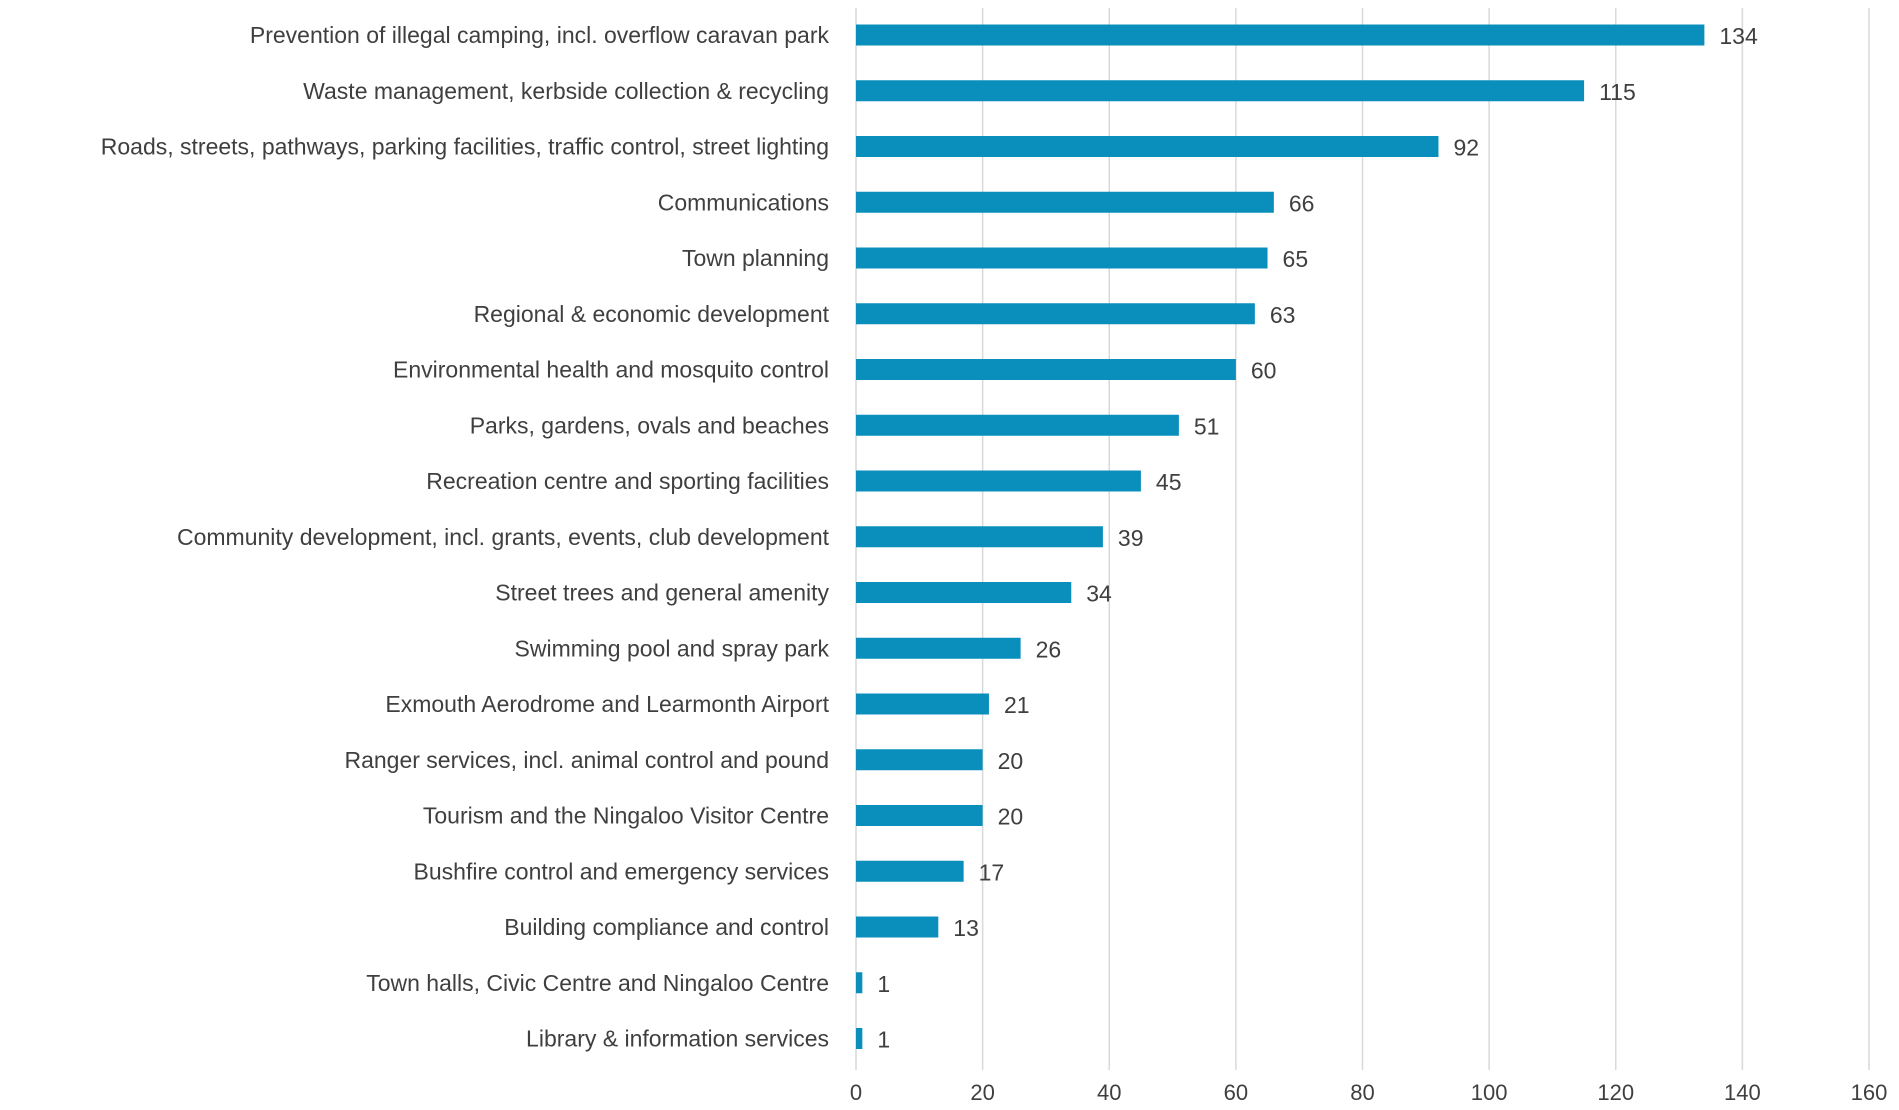 Image resolution: width=1899 pixels, height=1110 pixels. I want to click on data-label: 92, so click(1466, 148).